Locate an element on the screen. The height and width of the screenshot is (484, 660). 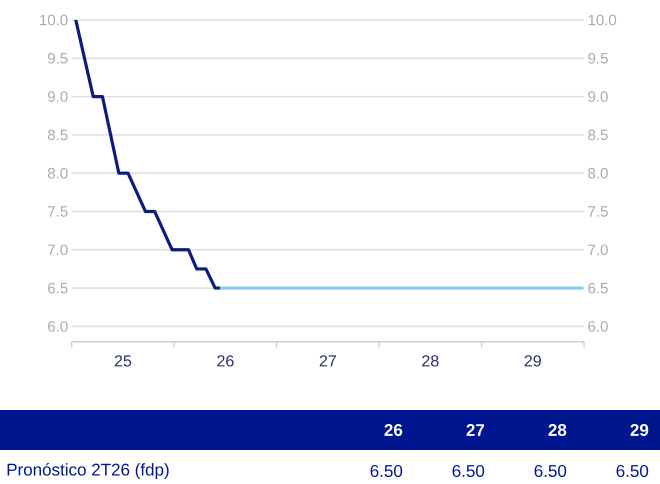
text: 26 is located at coordinates (393, 430).